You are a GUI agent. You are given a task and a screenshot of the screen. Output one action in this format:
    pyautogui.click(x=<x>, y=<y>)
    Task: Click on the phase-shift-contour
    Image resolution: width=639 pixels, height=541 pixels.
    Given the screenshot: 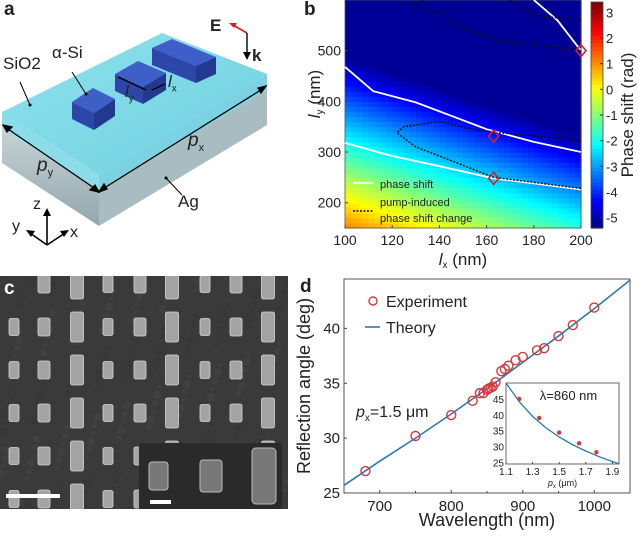 What is the action you would take?
    pyautogui.click(x=463, y=109)
    